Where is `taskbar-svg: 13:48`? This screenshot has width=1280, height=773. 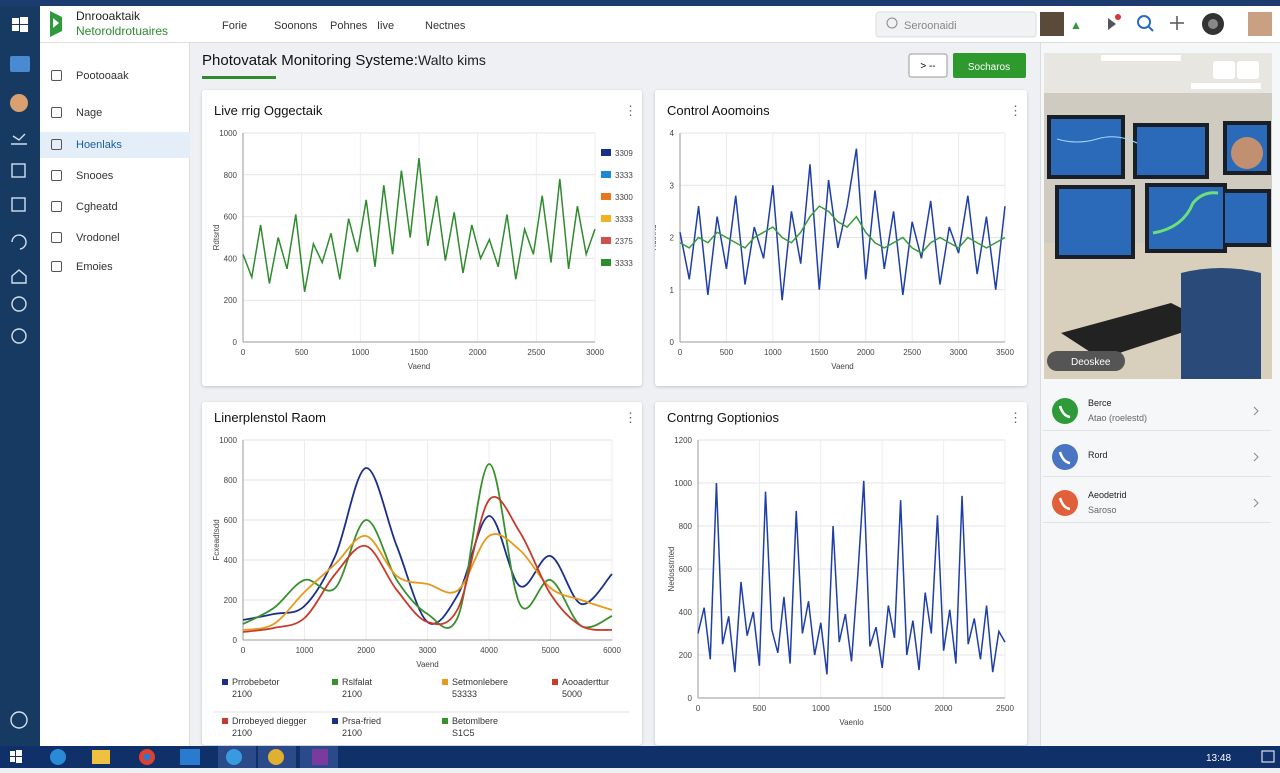 taskbar-svg: 13:48 is located at coordinates (642, 757).